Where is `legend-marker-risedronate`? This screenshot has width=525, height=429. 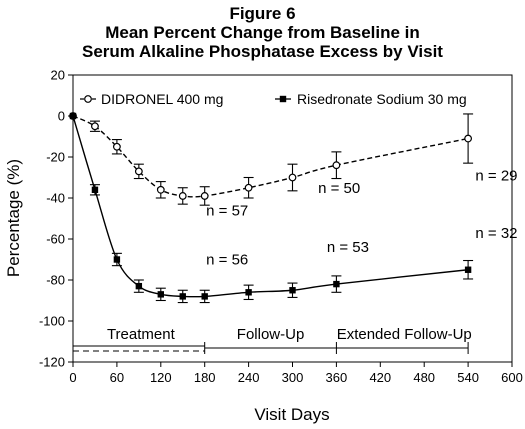
legend-marker-risedronate is located at coordinates (283, 99).